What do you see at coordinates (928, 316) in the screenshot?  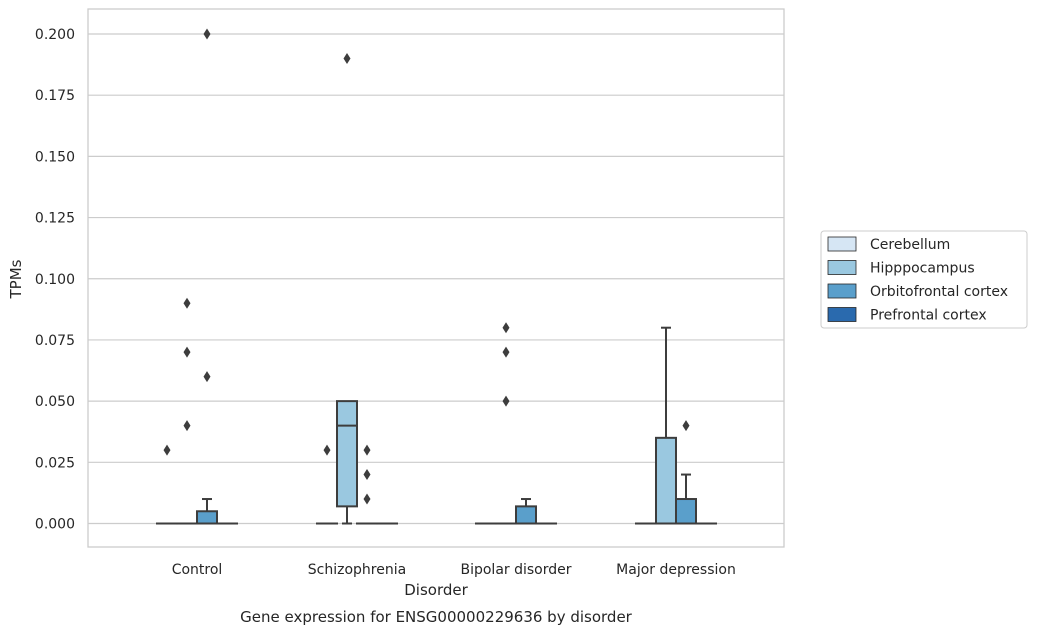 I see `legend-label: Prefrontal cortex` at bounding box center [928, 316].